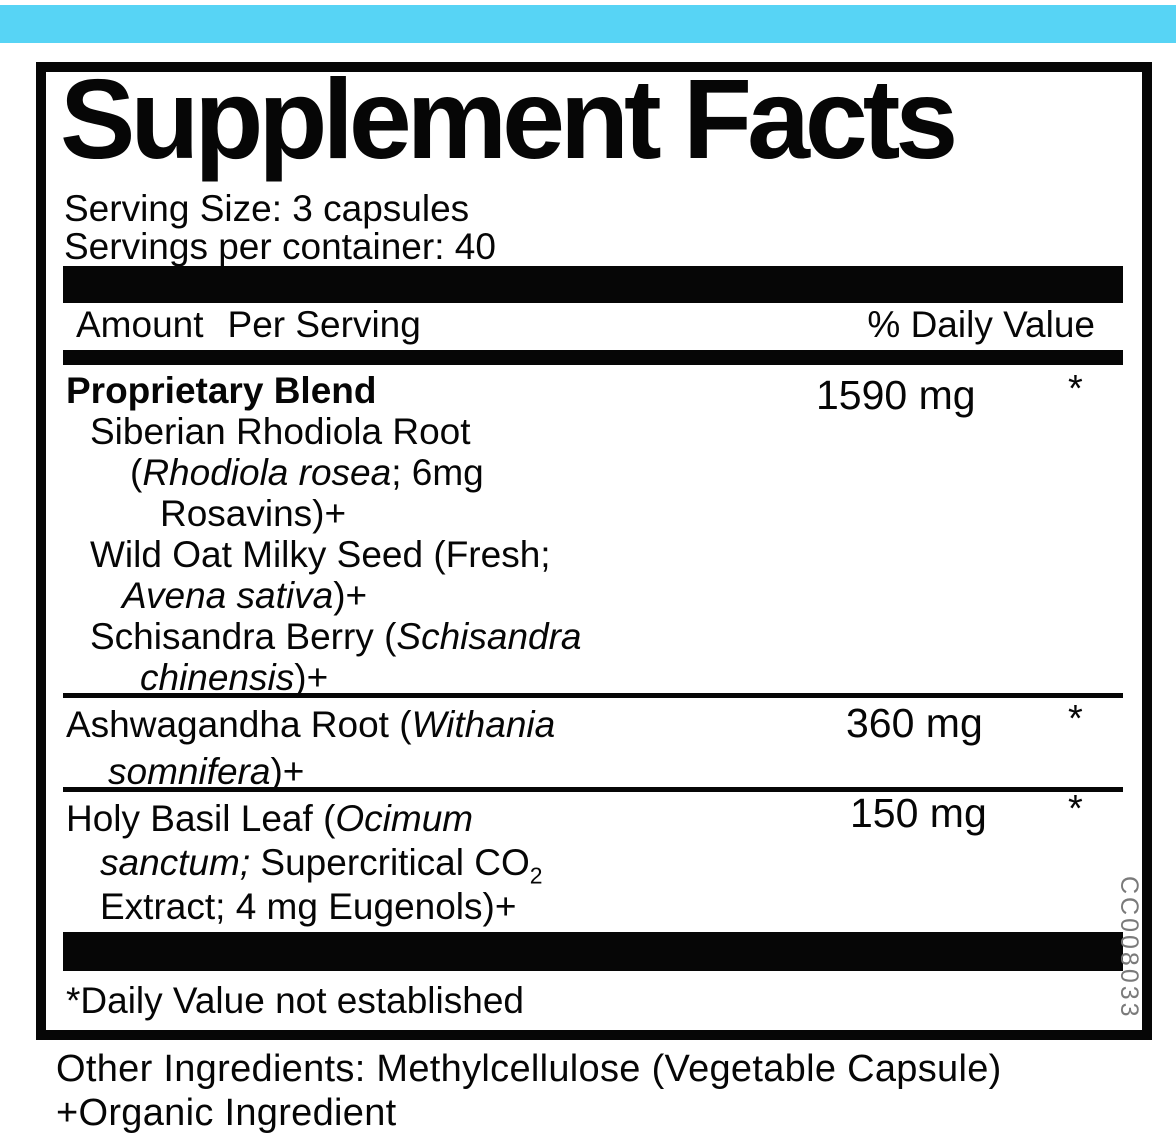 Image resolution: width=1176 pixels, height=1137 pixels. Describe the element at coordinates (593, 357) in the screenshot. I see `divider-bar-below-header` at that location.